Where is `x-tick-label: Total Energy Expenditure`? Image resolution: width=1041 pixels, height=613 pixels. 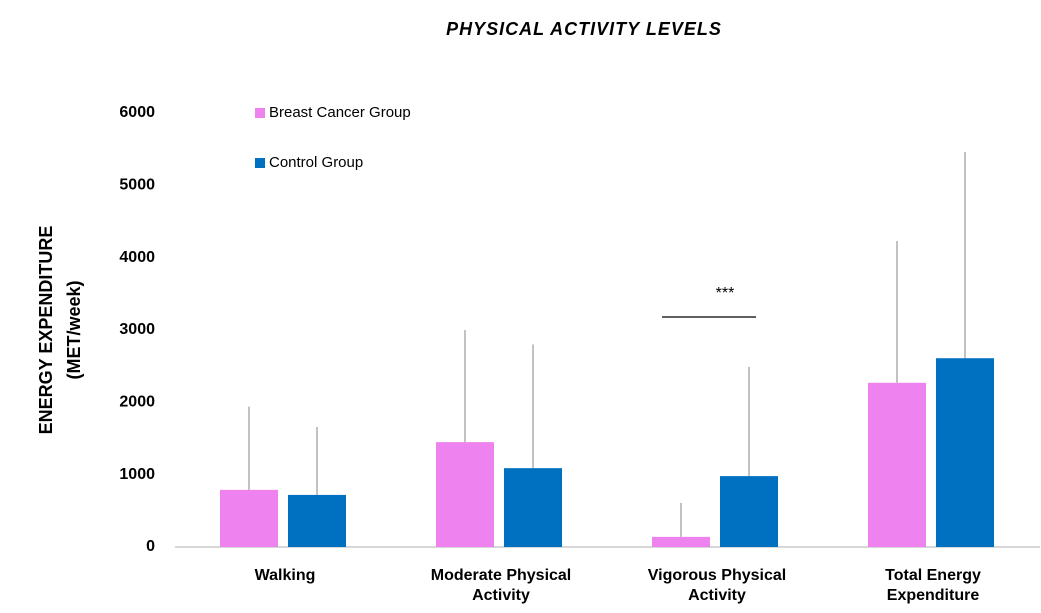 x-tick-label: Total Energy Expenditure is located at coordinates (933, 585).